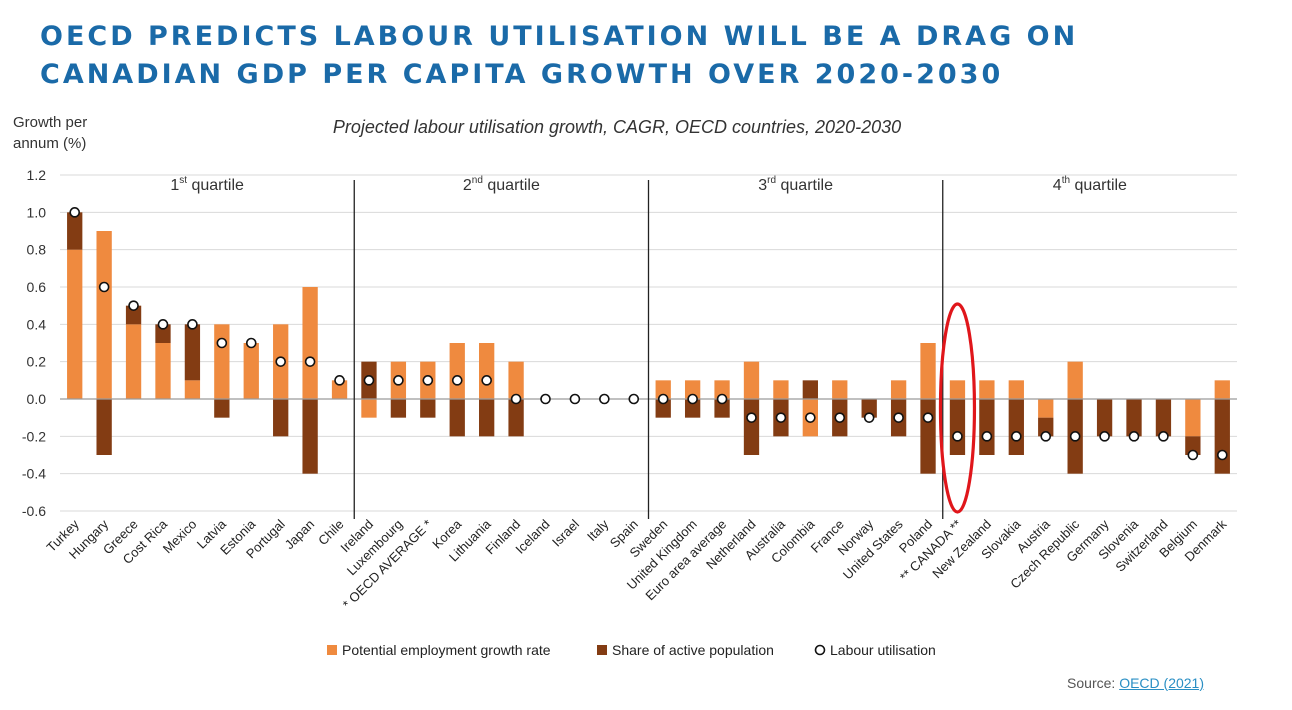 The width and height of the screenshot is (1292, 710). What do you see at coordinates (50, 133) in the screenshot?
I see `y-axis-label: Growth per annum (%)` at bounding box center [50, 133].